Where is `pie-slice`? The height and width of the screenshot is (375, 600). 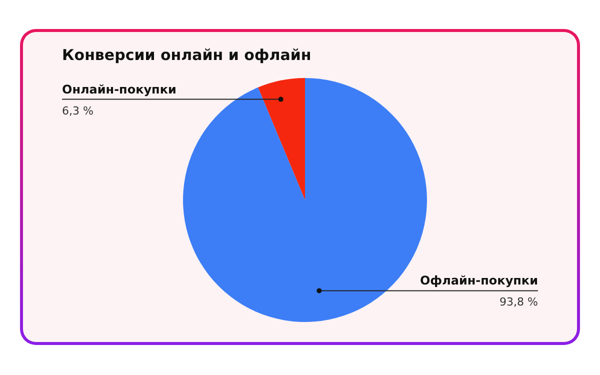
pie-slice is located at coordinates (281, 139).